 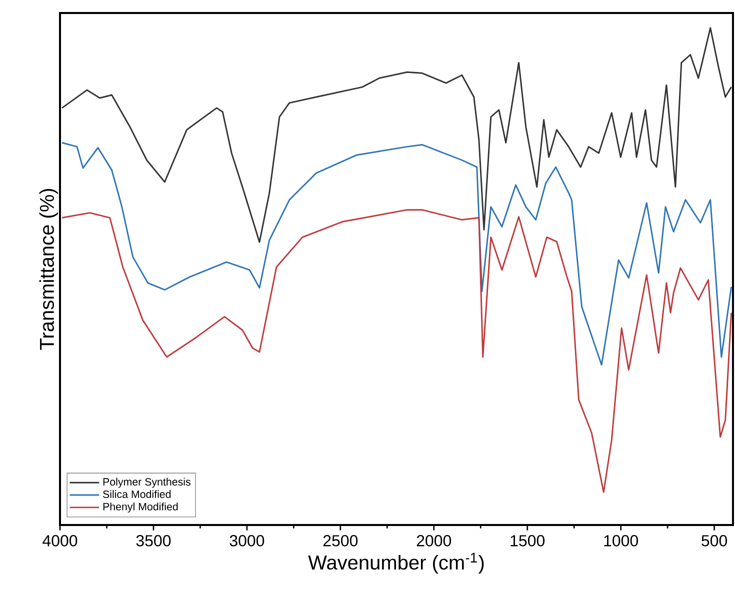 What do you see at coordinates (60, 540) in the screenshot?
I see `x-tick-label: 4000` at bounding box center [60, 540].